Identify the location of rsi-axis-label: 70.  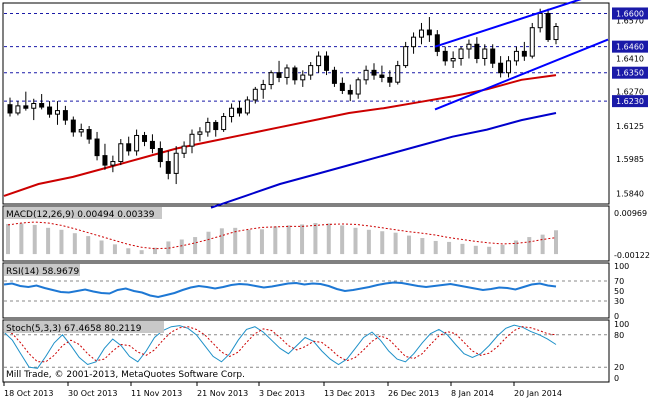
(619, 281).